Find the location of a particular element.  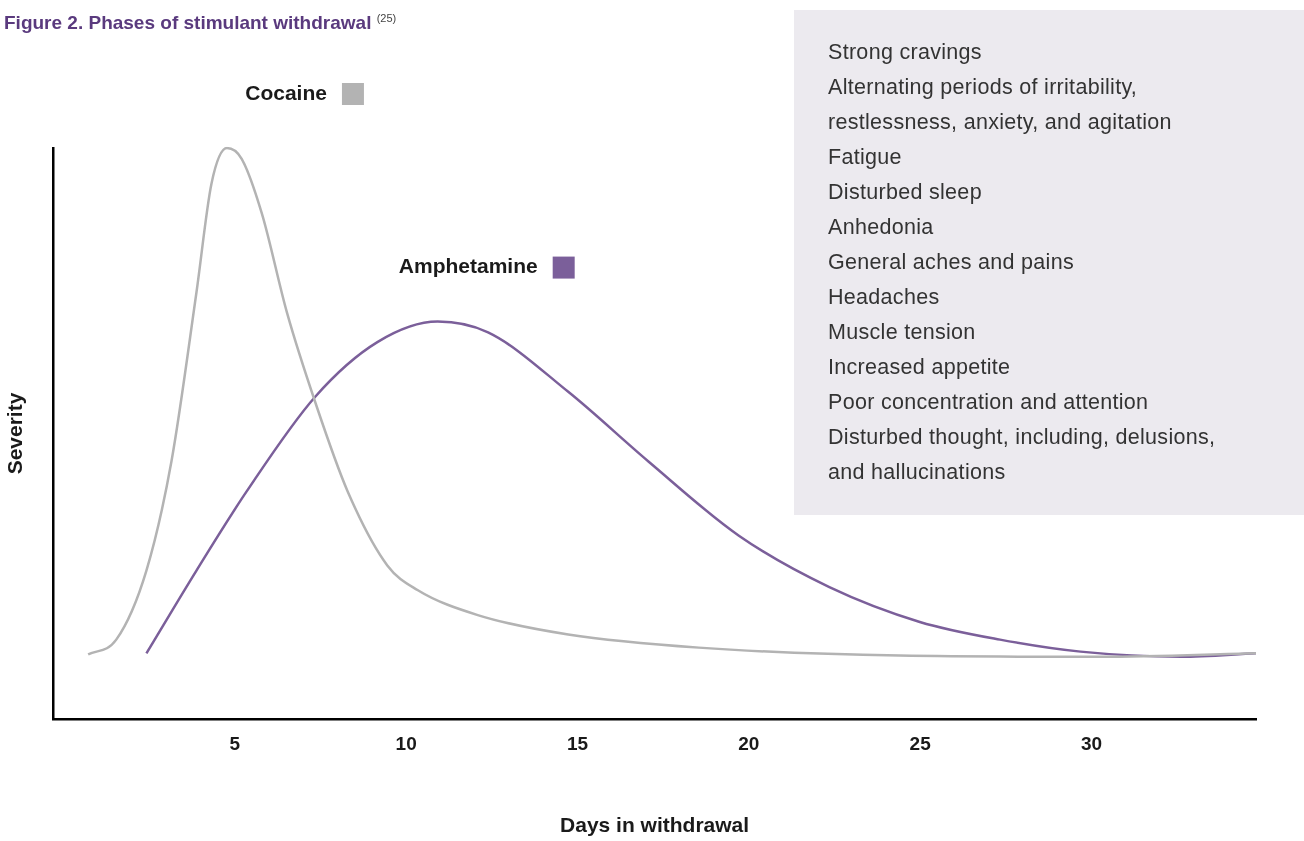

x-tick-label: 25 is located at coordinates (920, 743).